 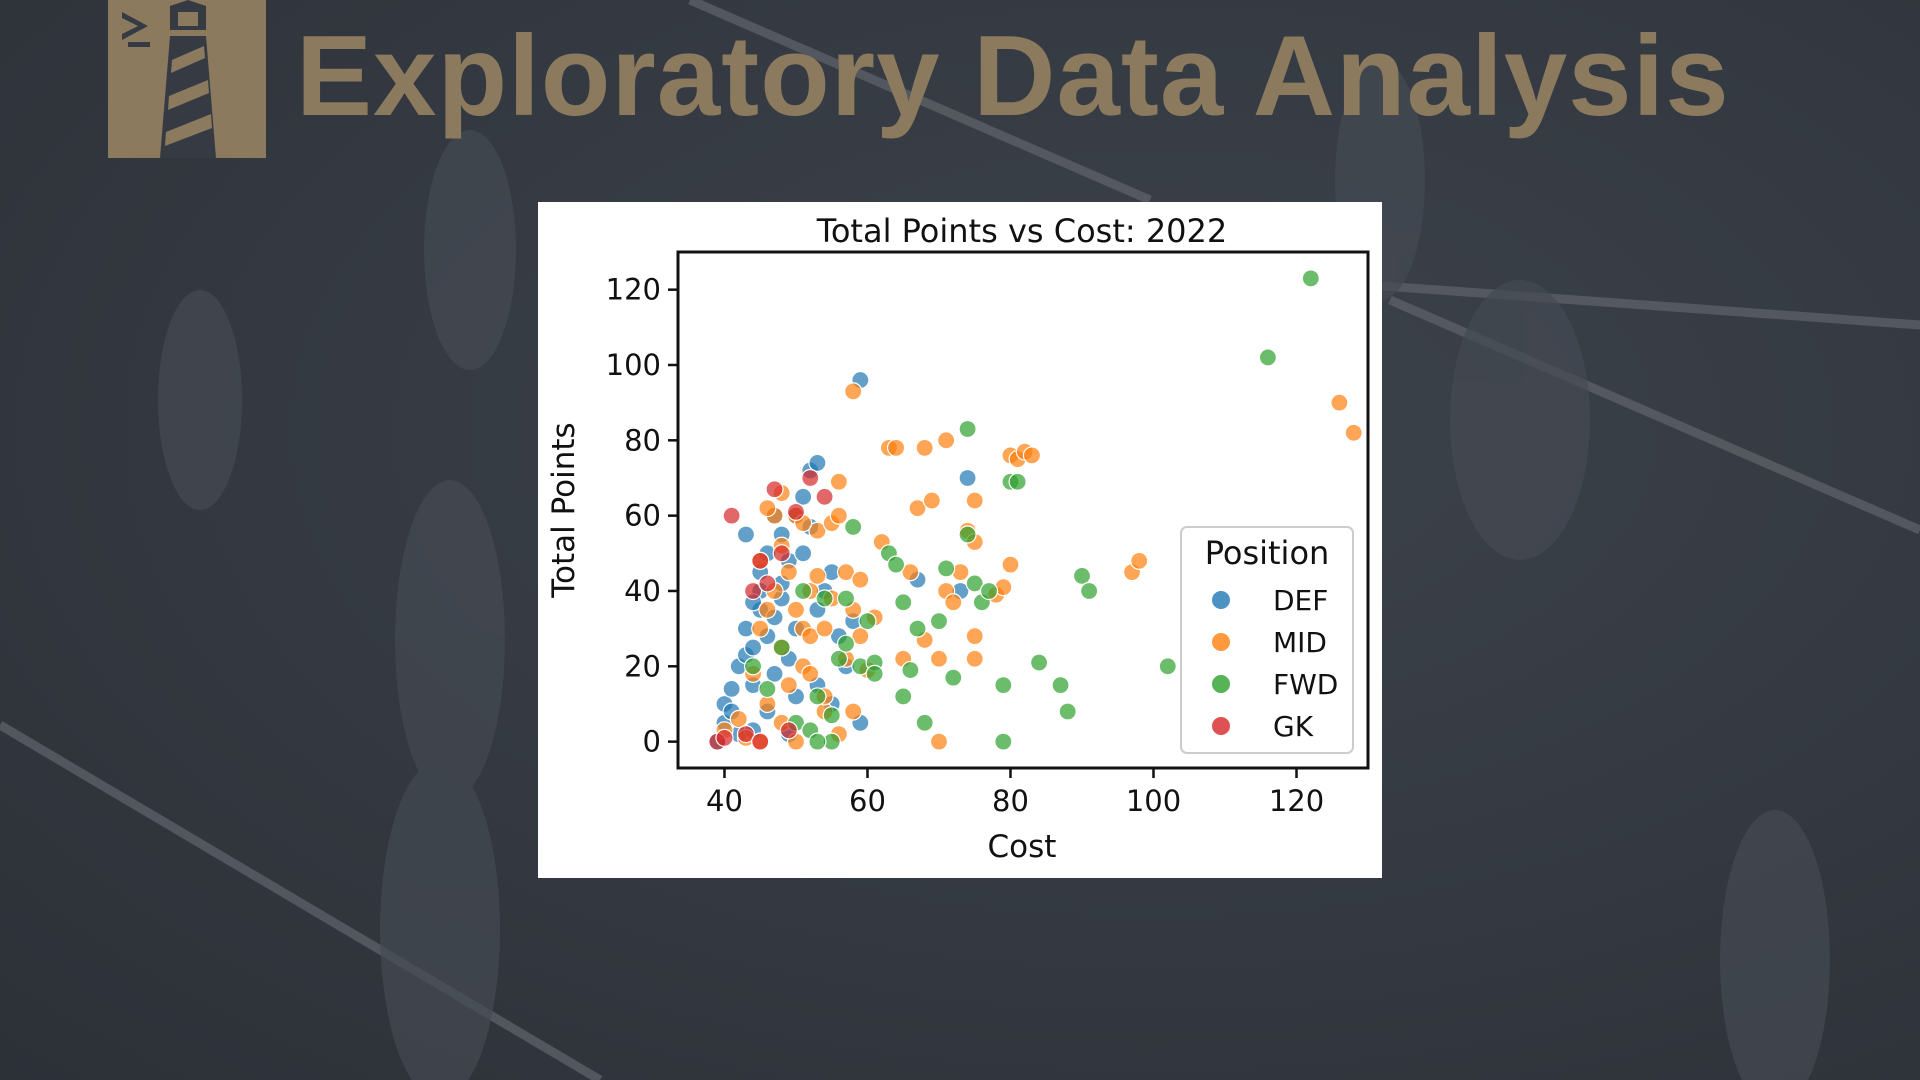 I want to click on legend-marker-mid, so click(x=1221, y=642).